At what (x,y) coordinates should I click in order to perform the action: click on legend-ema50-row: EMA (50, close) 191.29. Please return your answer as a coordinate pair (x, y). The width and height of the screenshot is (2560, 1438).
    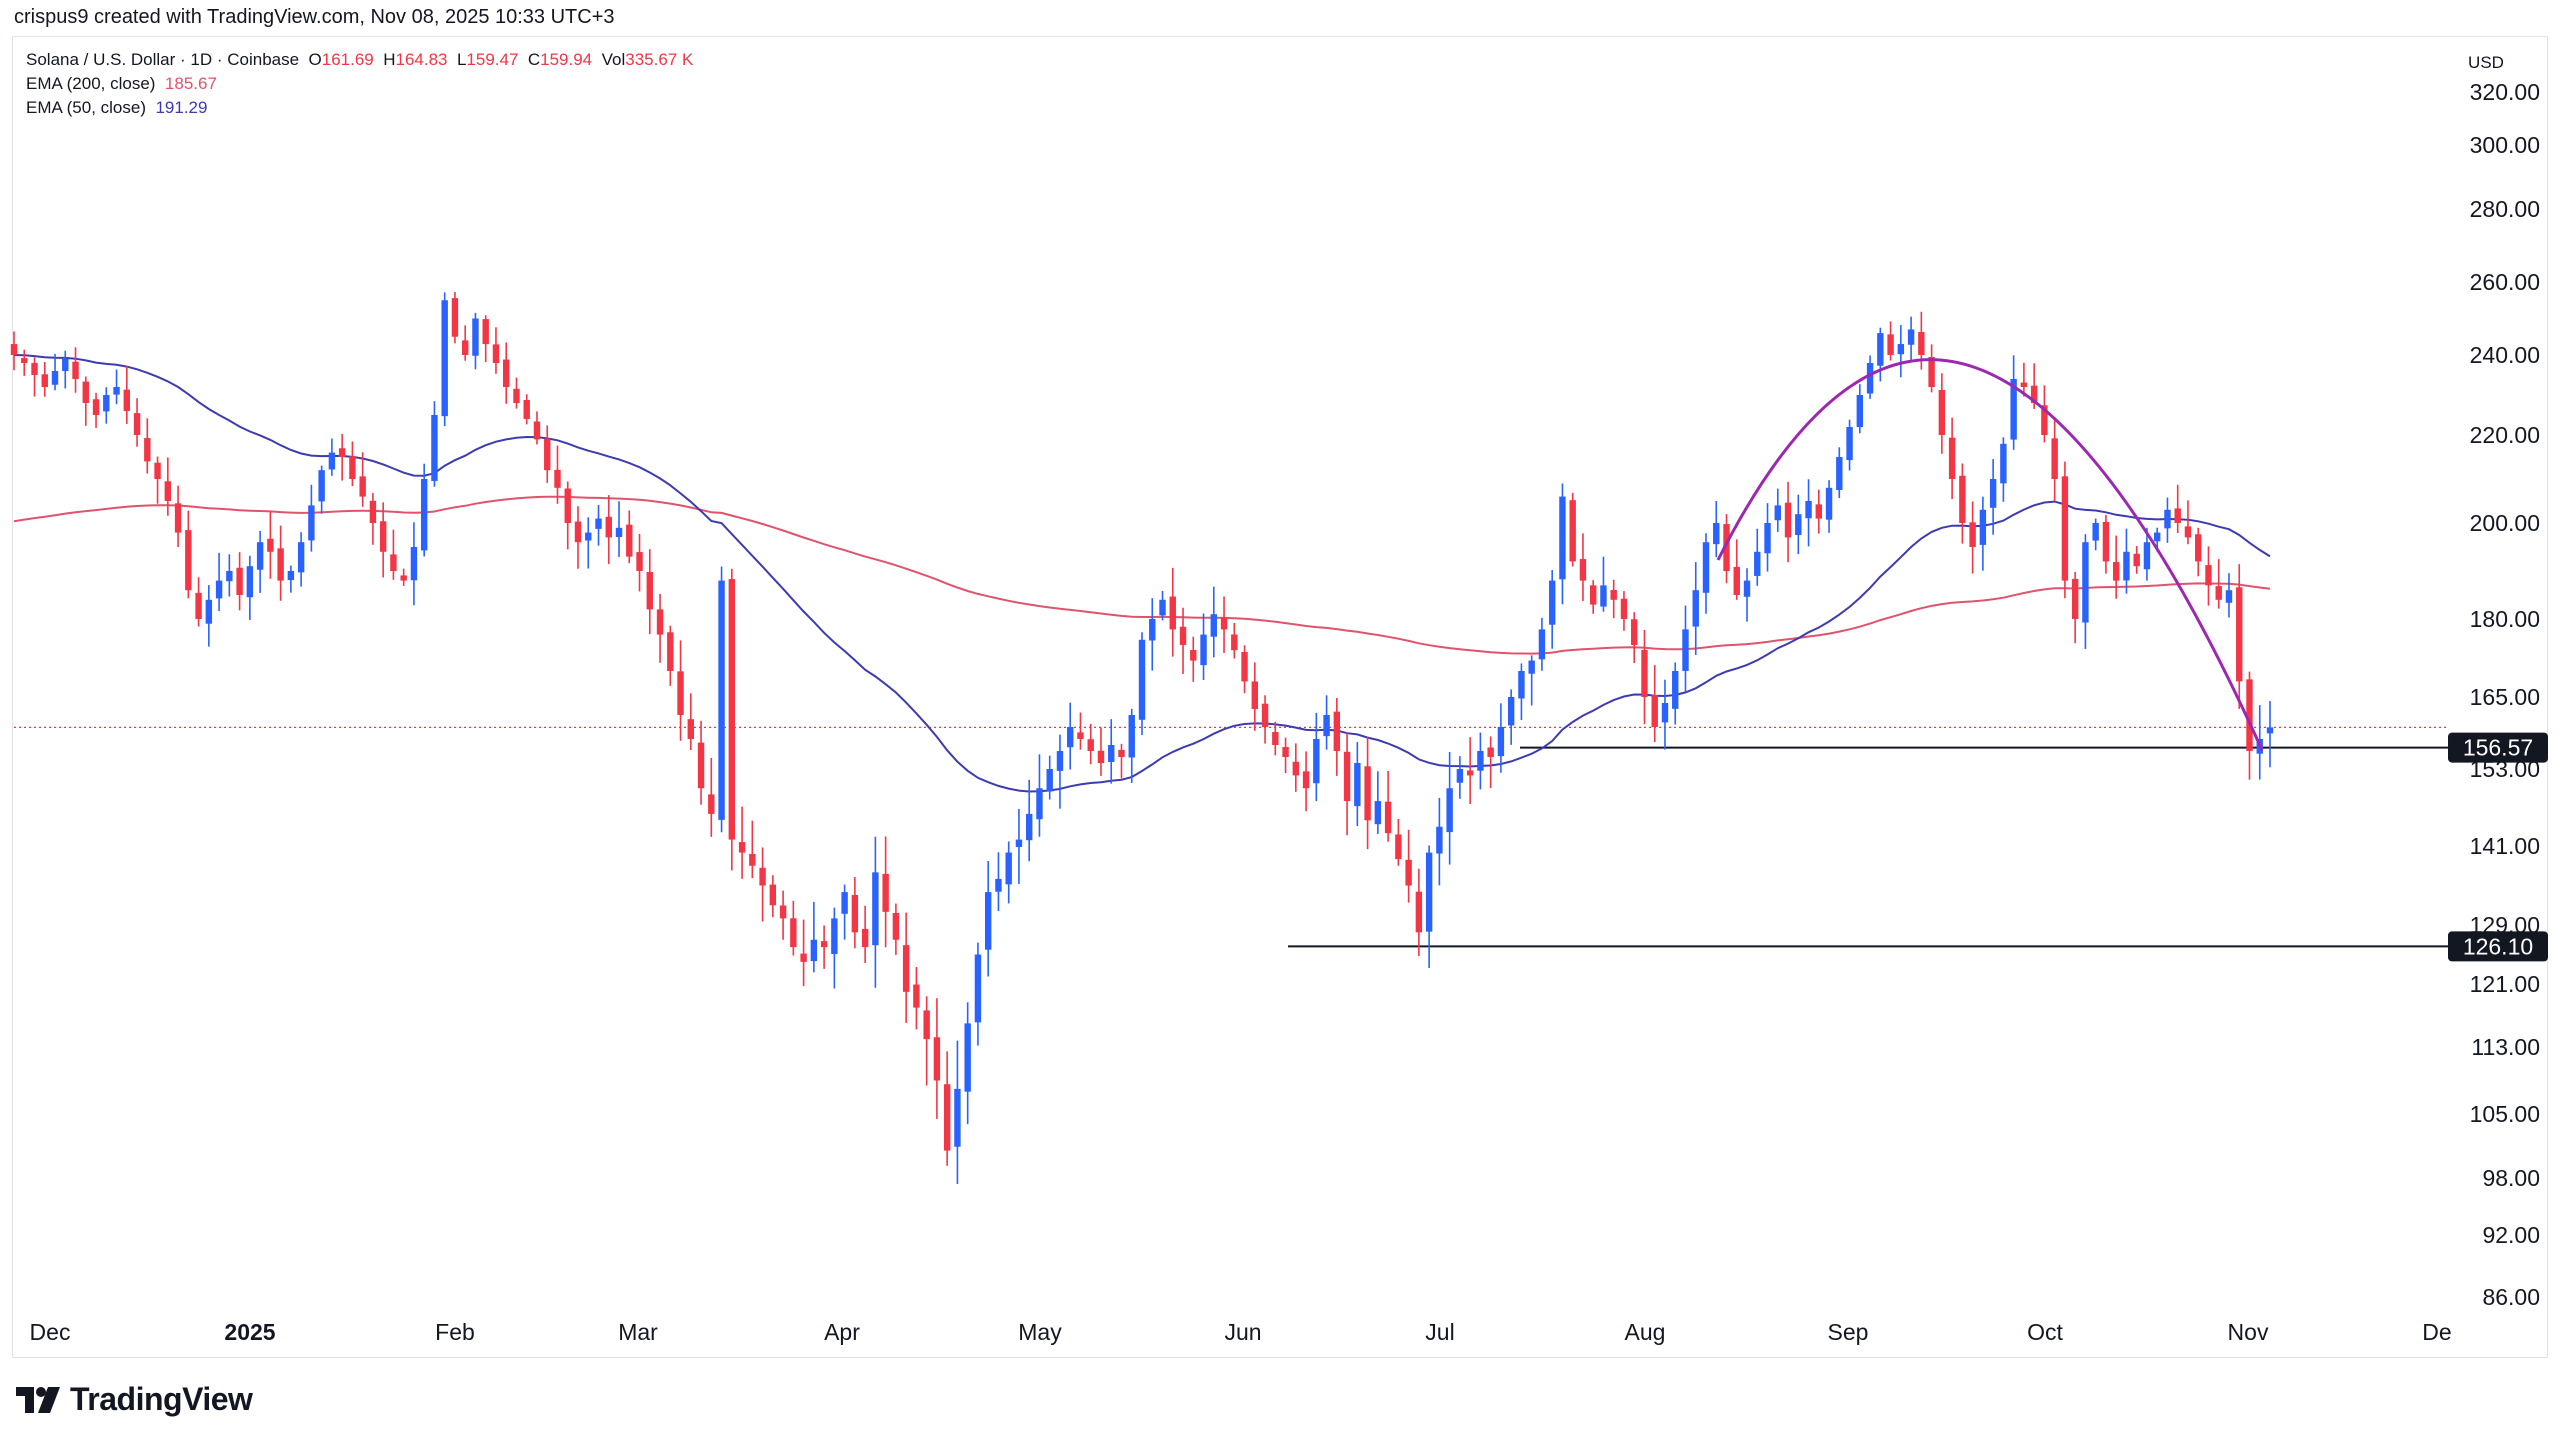
    Looking at the image, I should click on (359, 108).